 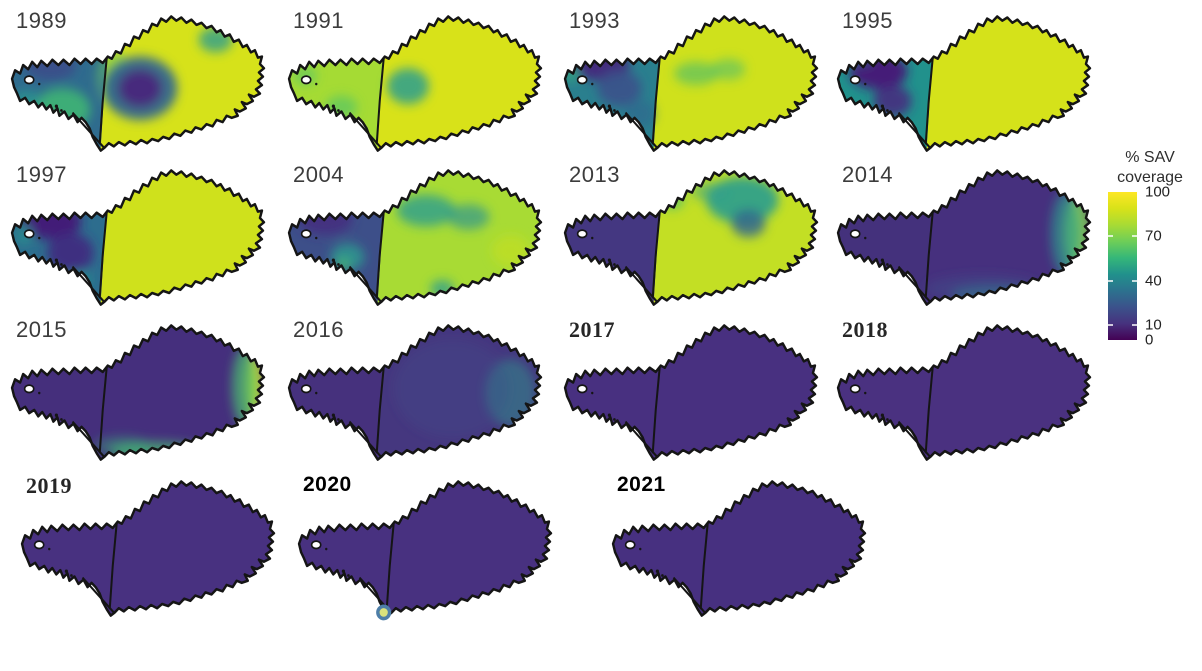 I want to click on colorbar, so click(x=1122, y=266).